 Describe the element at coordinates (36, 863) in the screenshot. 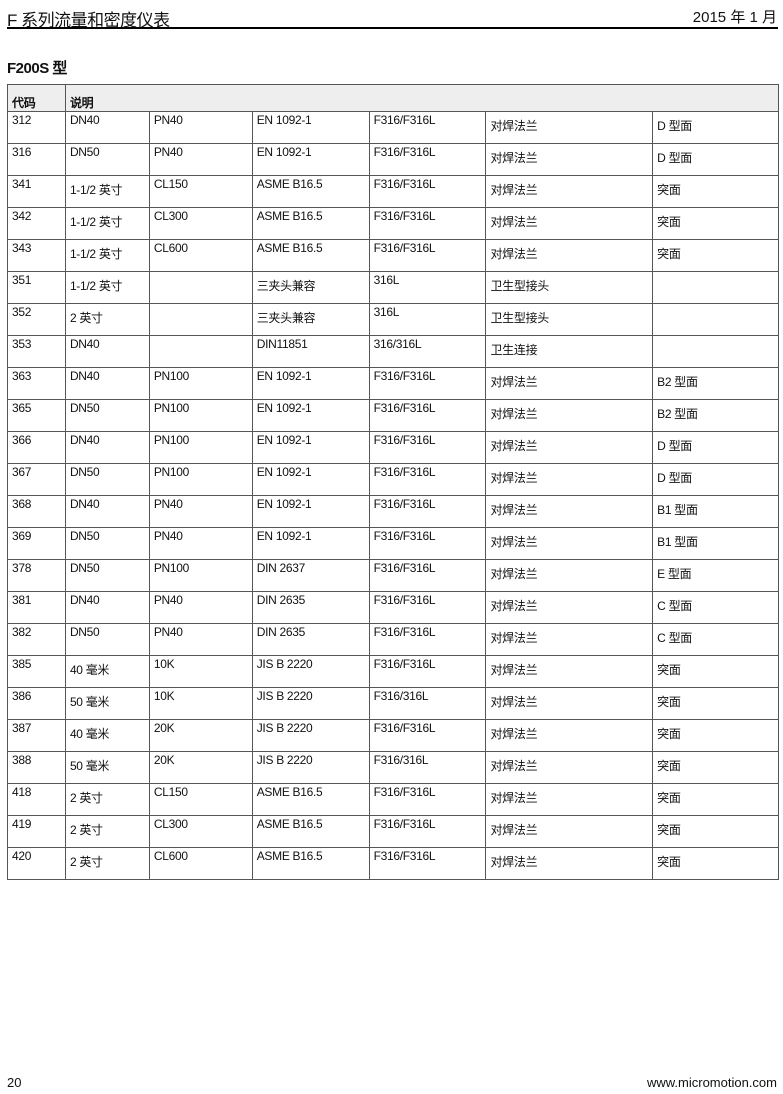

I see `cell-code: 420` at that location.